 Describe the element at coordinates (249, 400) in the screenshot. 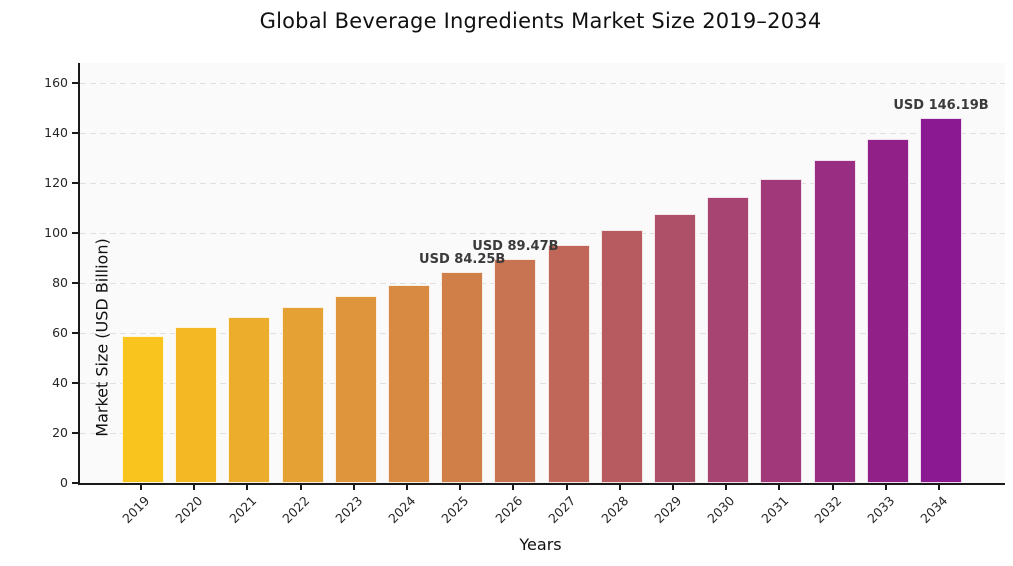

I see `bar-2021` at that location.